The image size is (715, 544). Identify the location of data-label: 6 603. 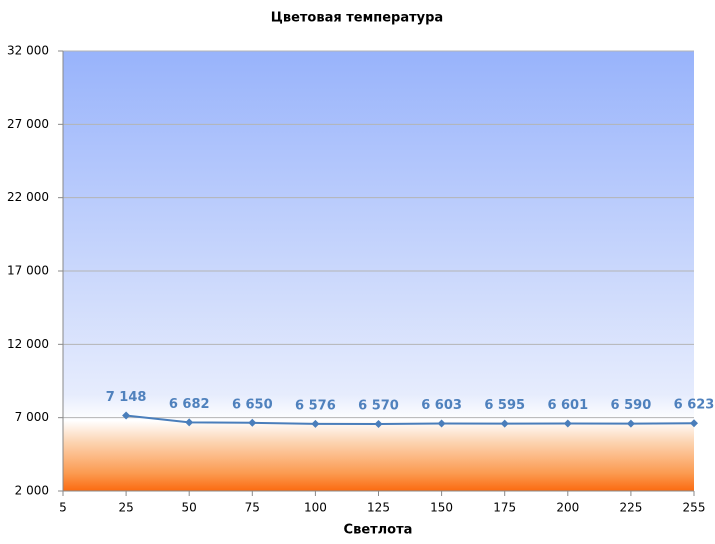
(441, 405).